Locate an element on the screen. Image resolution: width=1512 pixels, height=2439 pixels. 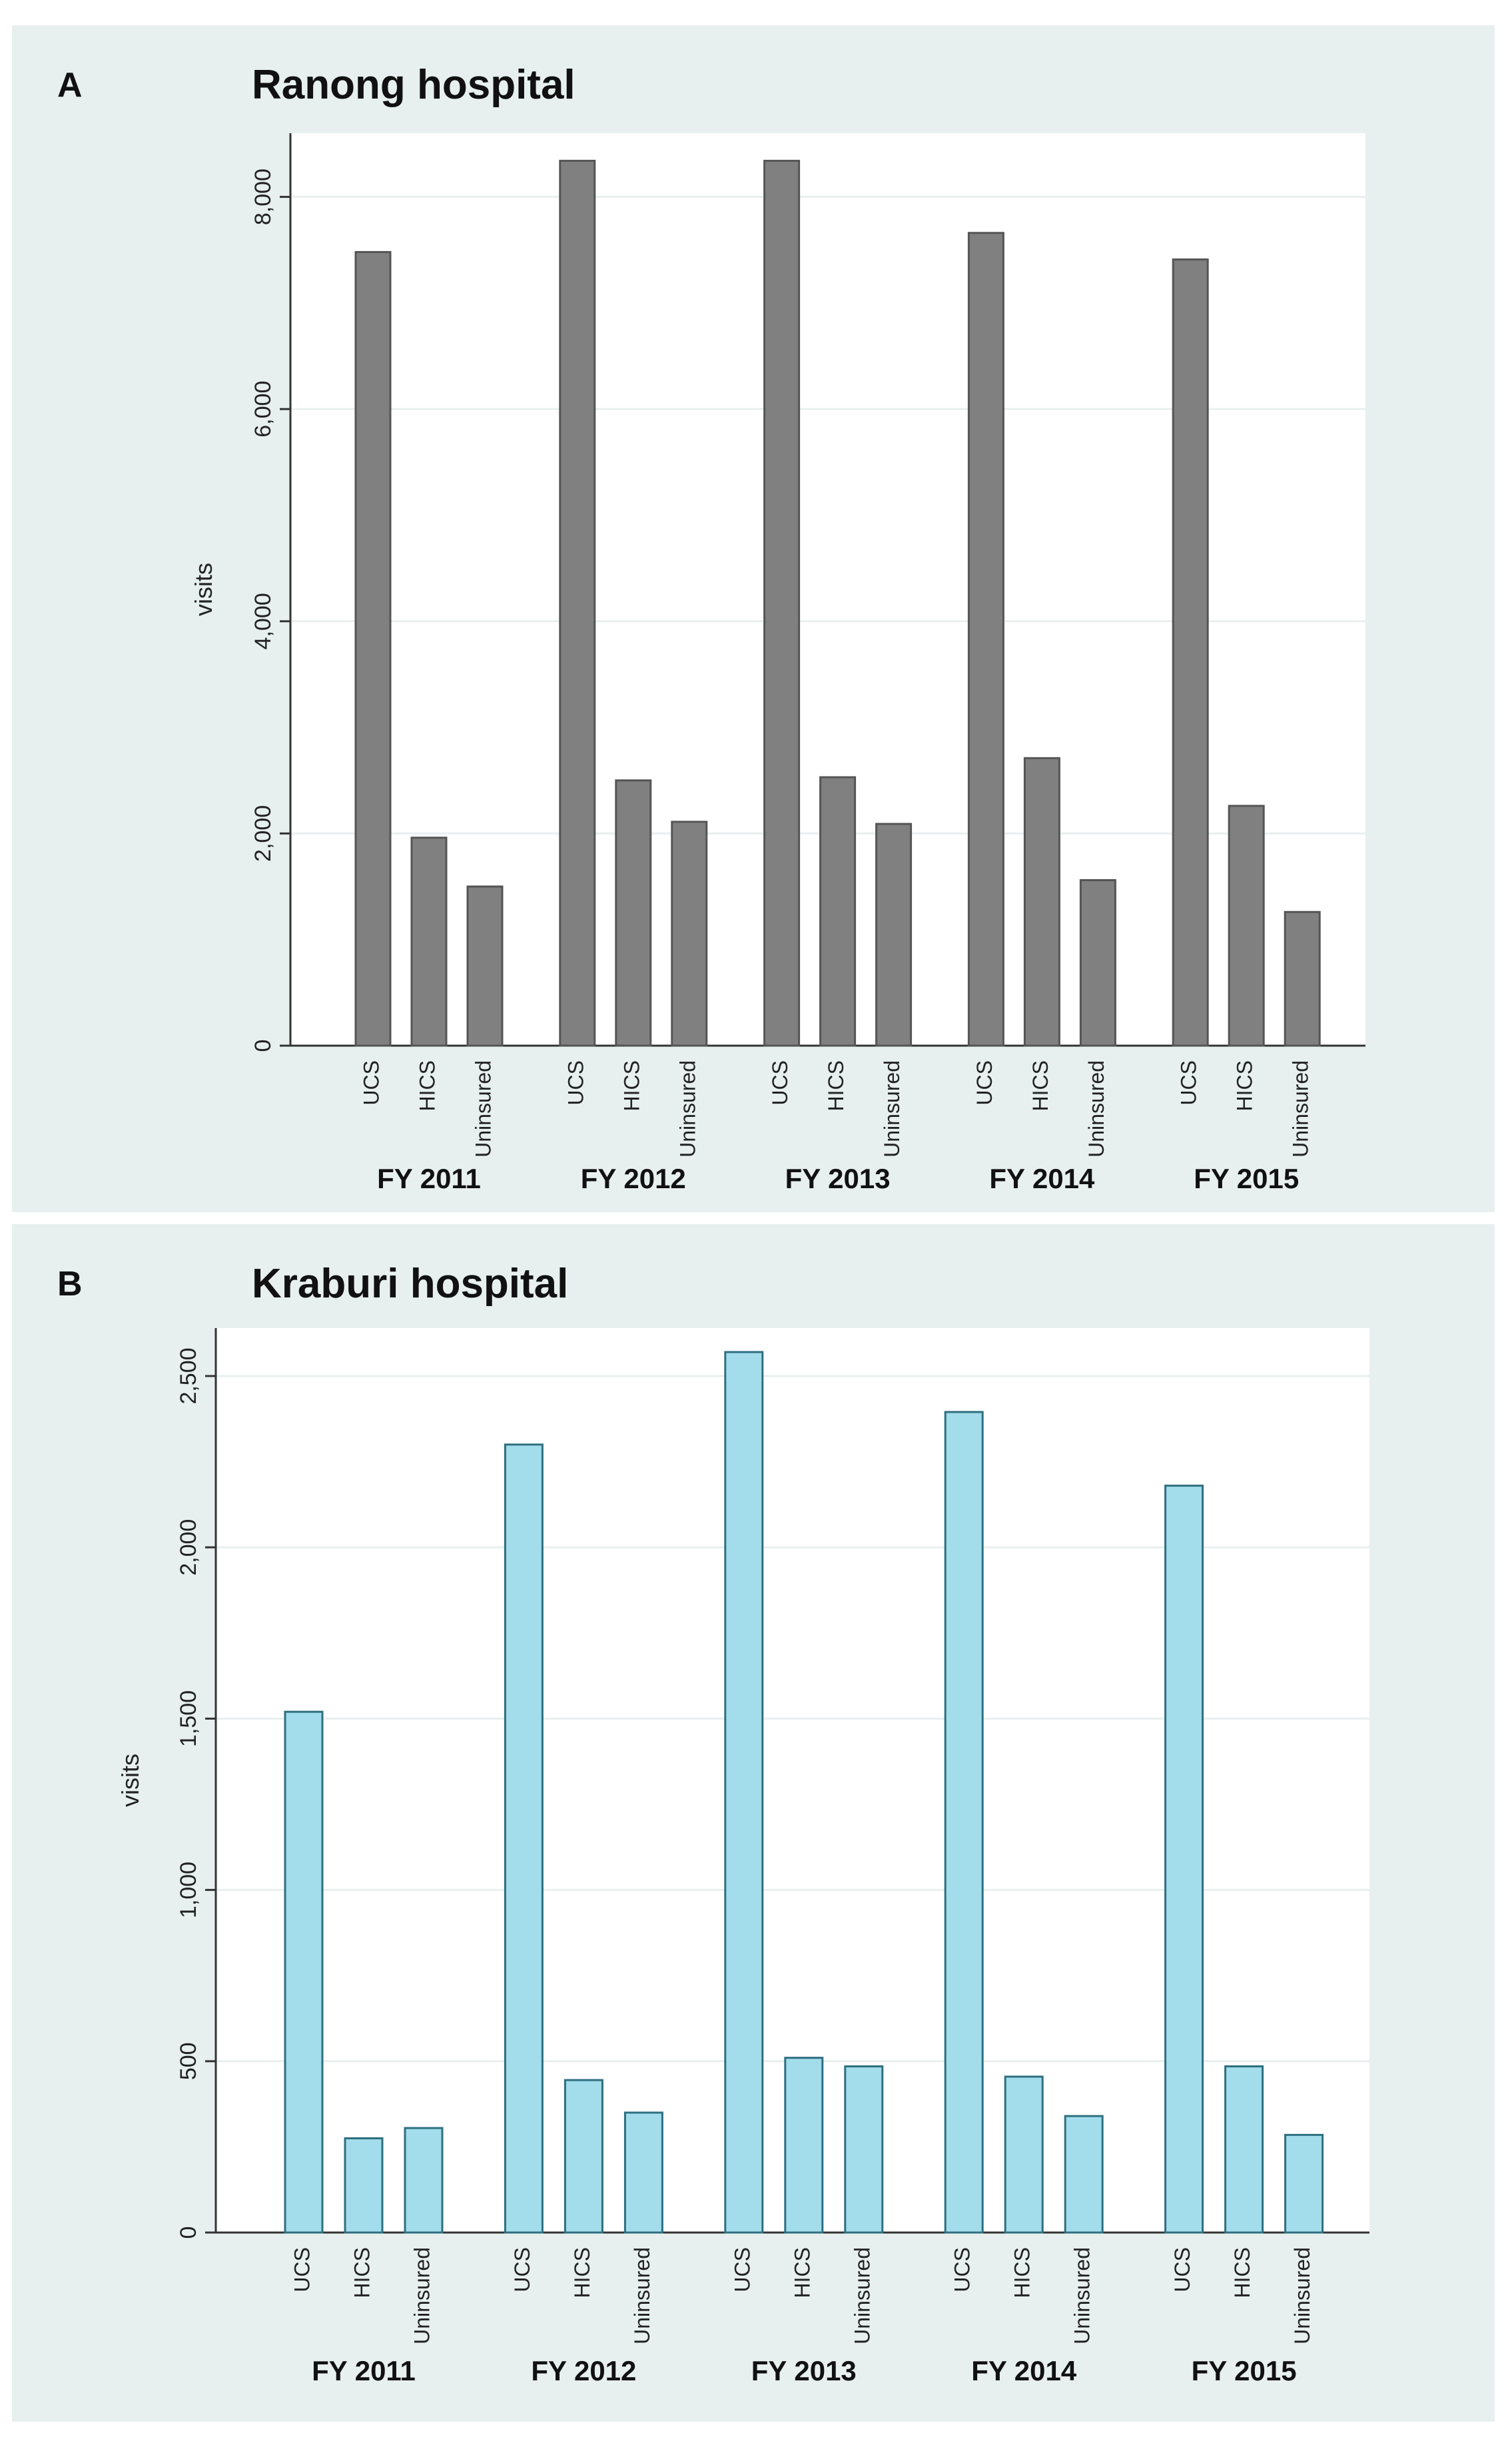
chart-title-a: Ranong hospital is located at coordinates (414, 85).